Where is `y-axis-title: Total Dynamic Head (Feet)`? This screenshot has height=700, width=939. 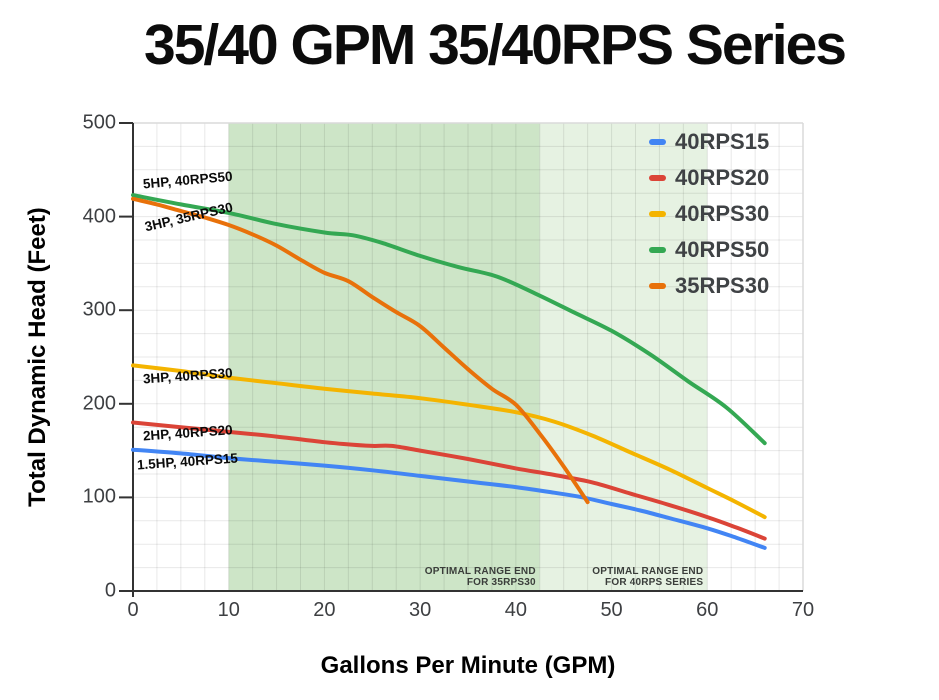
y-axis-title: Total Dynamic Head (Feet) is located at coordinates (37, 357).